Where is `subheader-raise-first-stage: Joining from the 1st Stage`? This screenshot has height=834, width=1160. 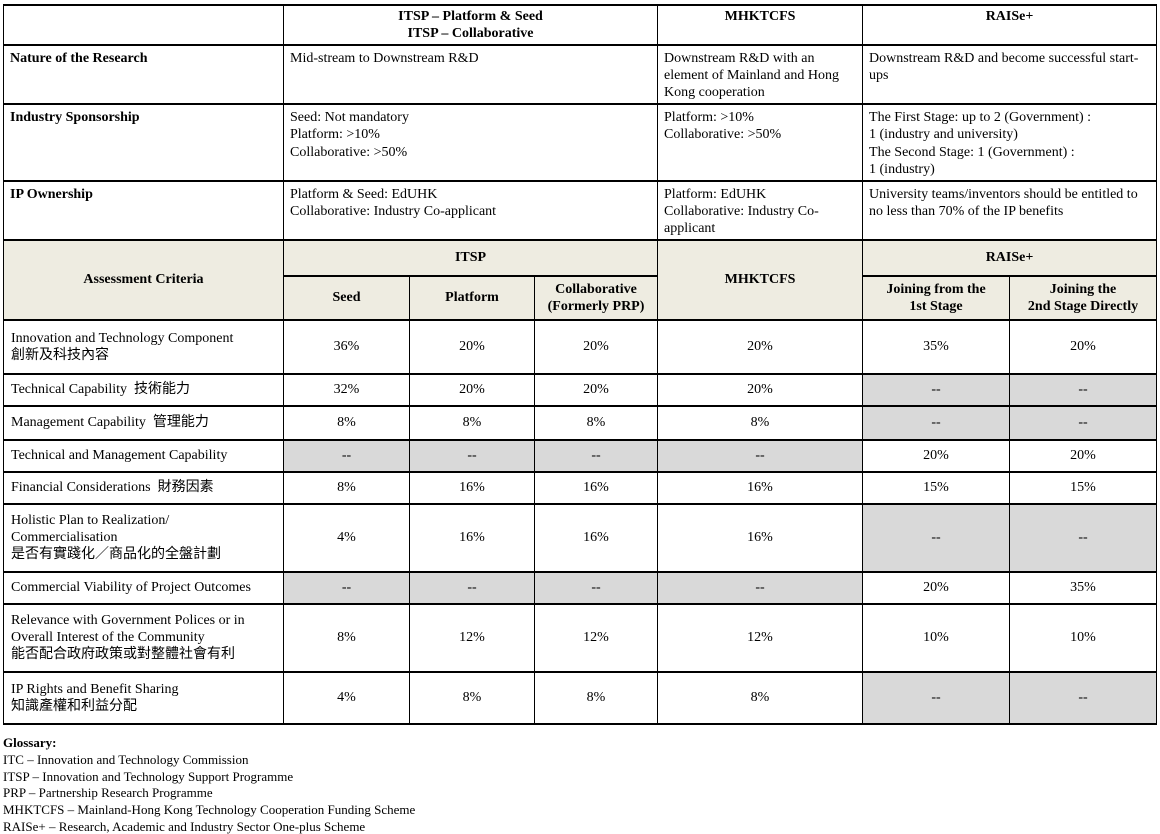 subheader-raise-first-stage: Joining from the 1st Stage is located at coordinates (936, 297).